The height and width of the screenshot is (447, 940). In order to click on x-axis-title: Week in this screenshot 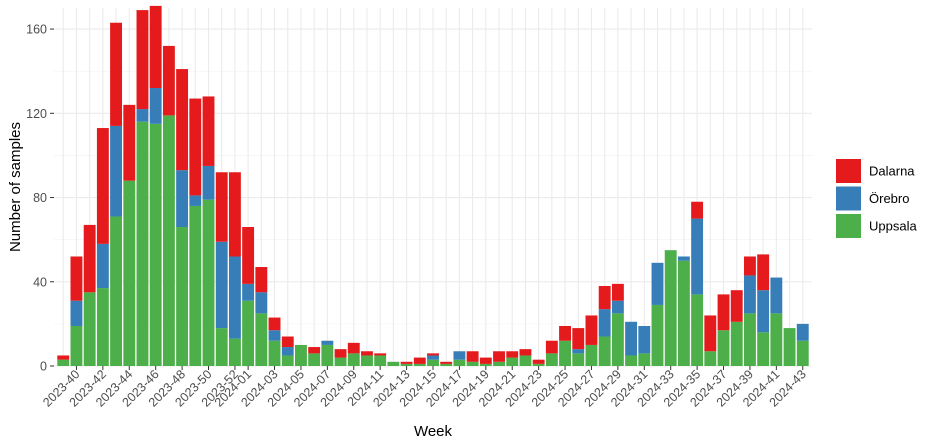, I will do `click(433, 431)`.